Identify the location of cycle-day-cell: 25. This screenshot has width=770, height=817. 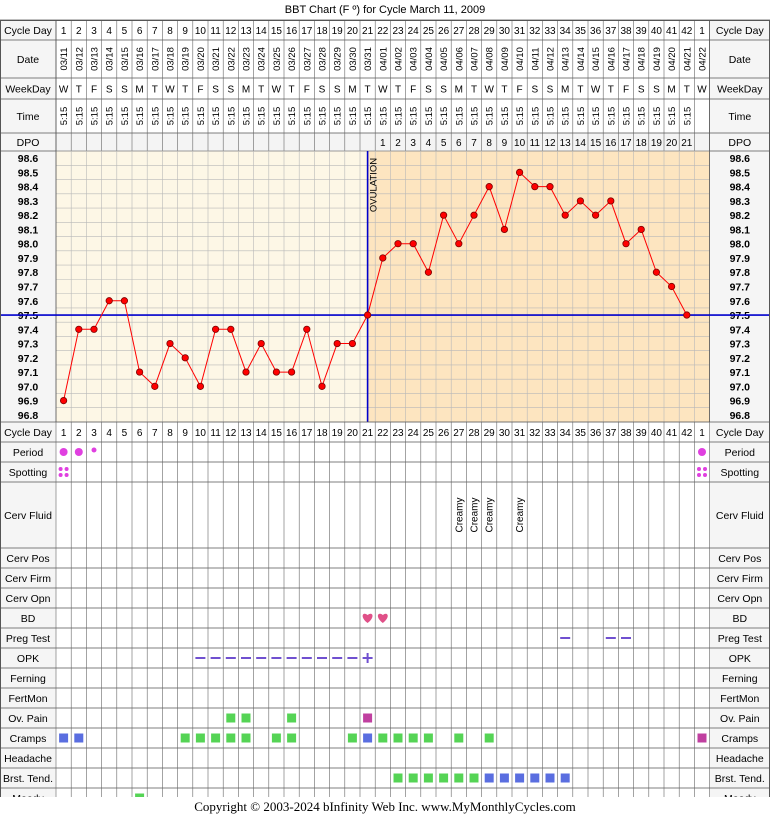
(429, 433).